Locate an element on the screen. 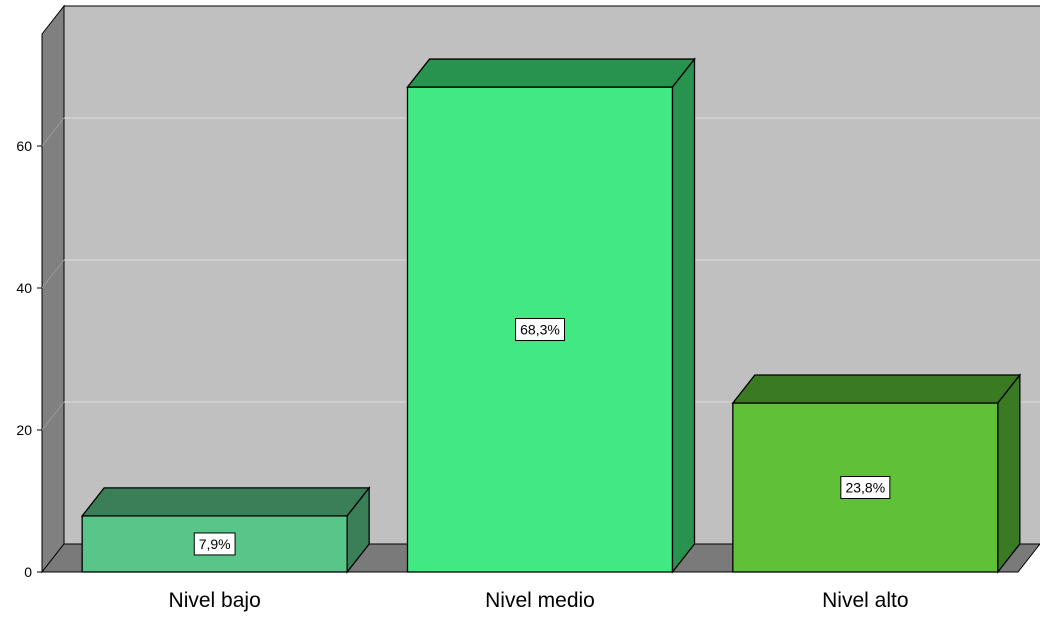 This screenshot has height=618, width=1040. x-tick-label: Nivel alto is located at coordinates (865, 600).